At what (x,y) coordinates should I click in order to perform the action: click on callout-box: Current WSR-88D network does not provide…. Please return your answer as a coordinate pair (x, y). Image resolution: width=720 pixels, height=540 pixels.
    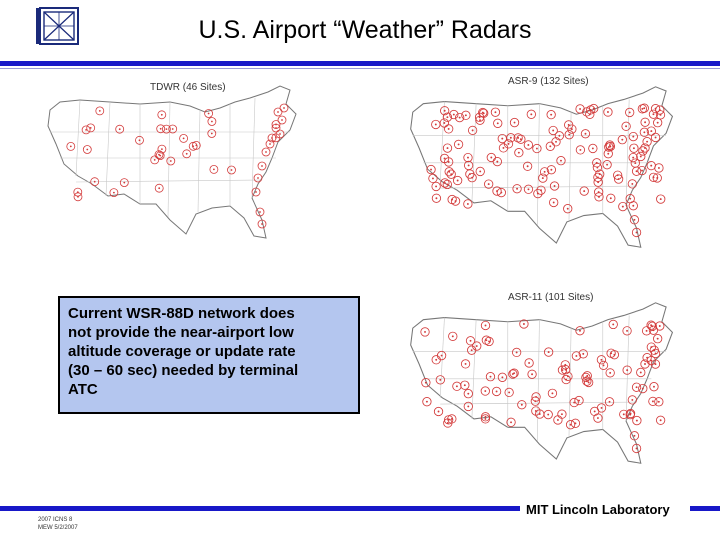
    Looking at the image, I should click on (209, 355).